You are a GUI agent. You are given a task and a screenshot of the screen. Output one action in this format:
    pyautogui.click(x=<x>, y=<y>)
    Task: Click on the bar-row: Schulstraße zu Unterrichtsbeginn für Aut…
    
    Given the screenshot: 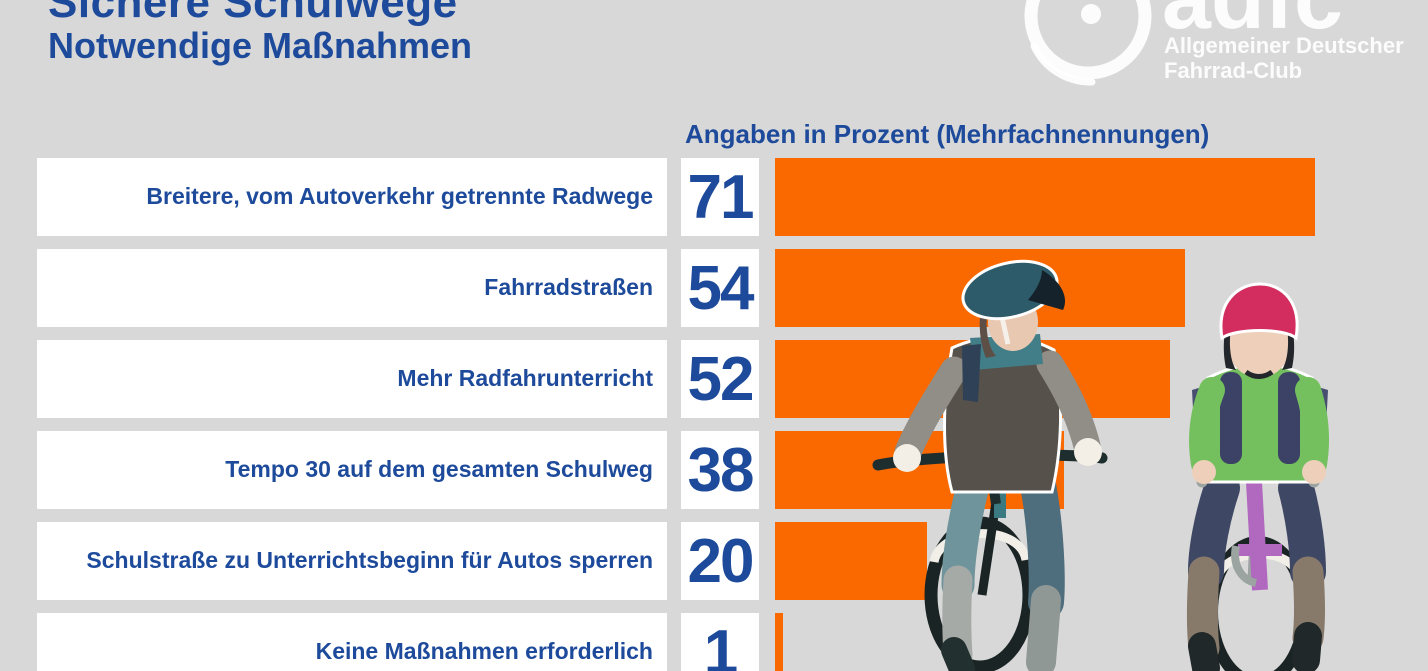 What is the action you would take?
    pyautogui.click(x=676, y=561)
    